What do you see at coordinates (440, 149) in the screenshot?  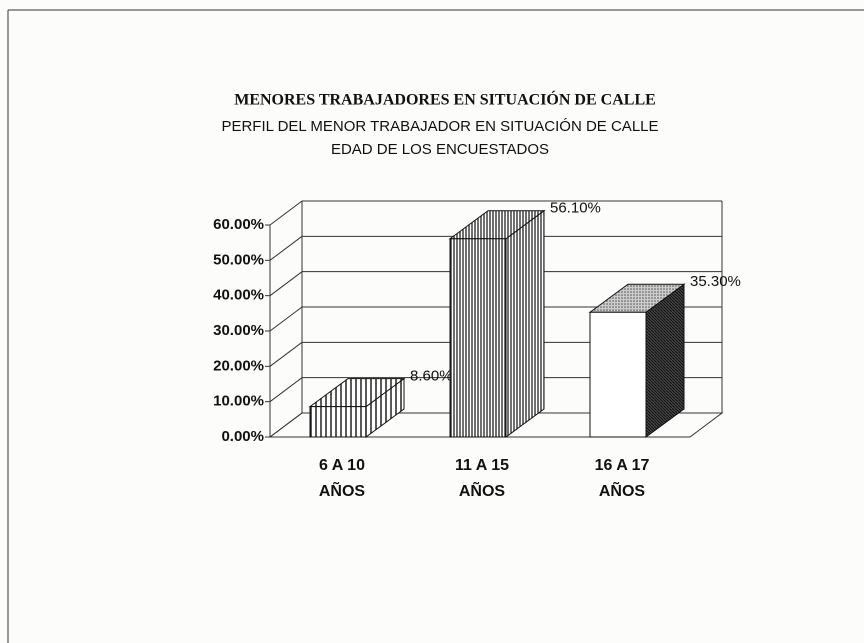 I see `subtitle: EDAD DE LOS ENCUESTADOS` at bounding box center [440, 149].